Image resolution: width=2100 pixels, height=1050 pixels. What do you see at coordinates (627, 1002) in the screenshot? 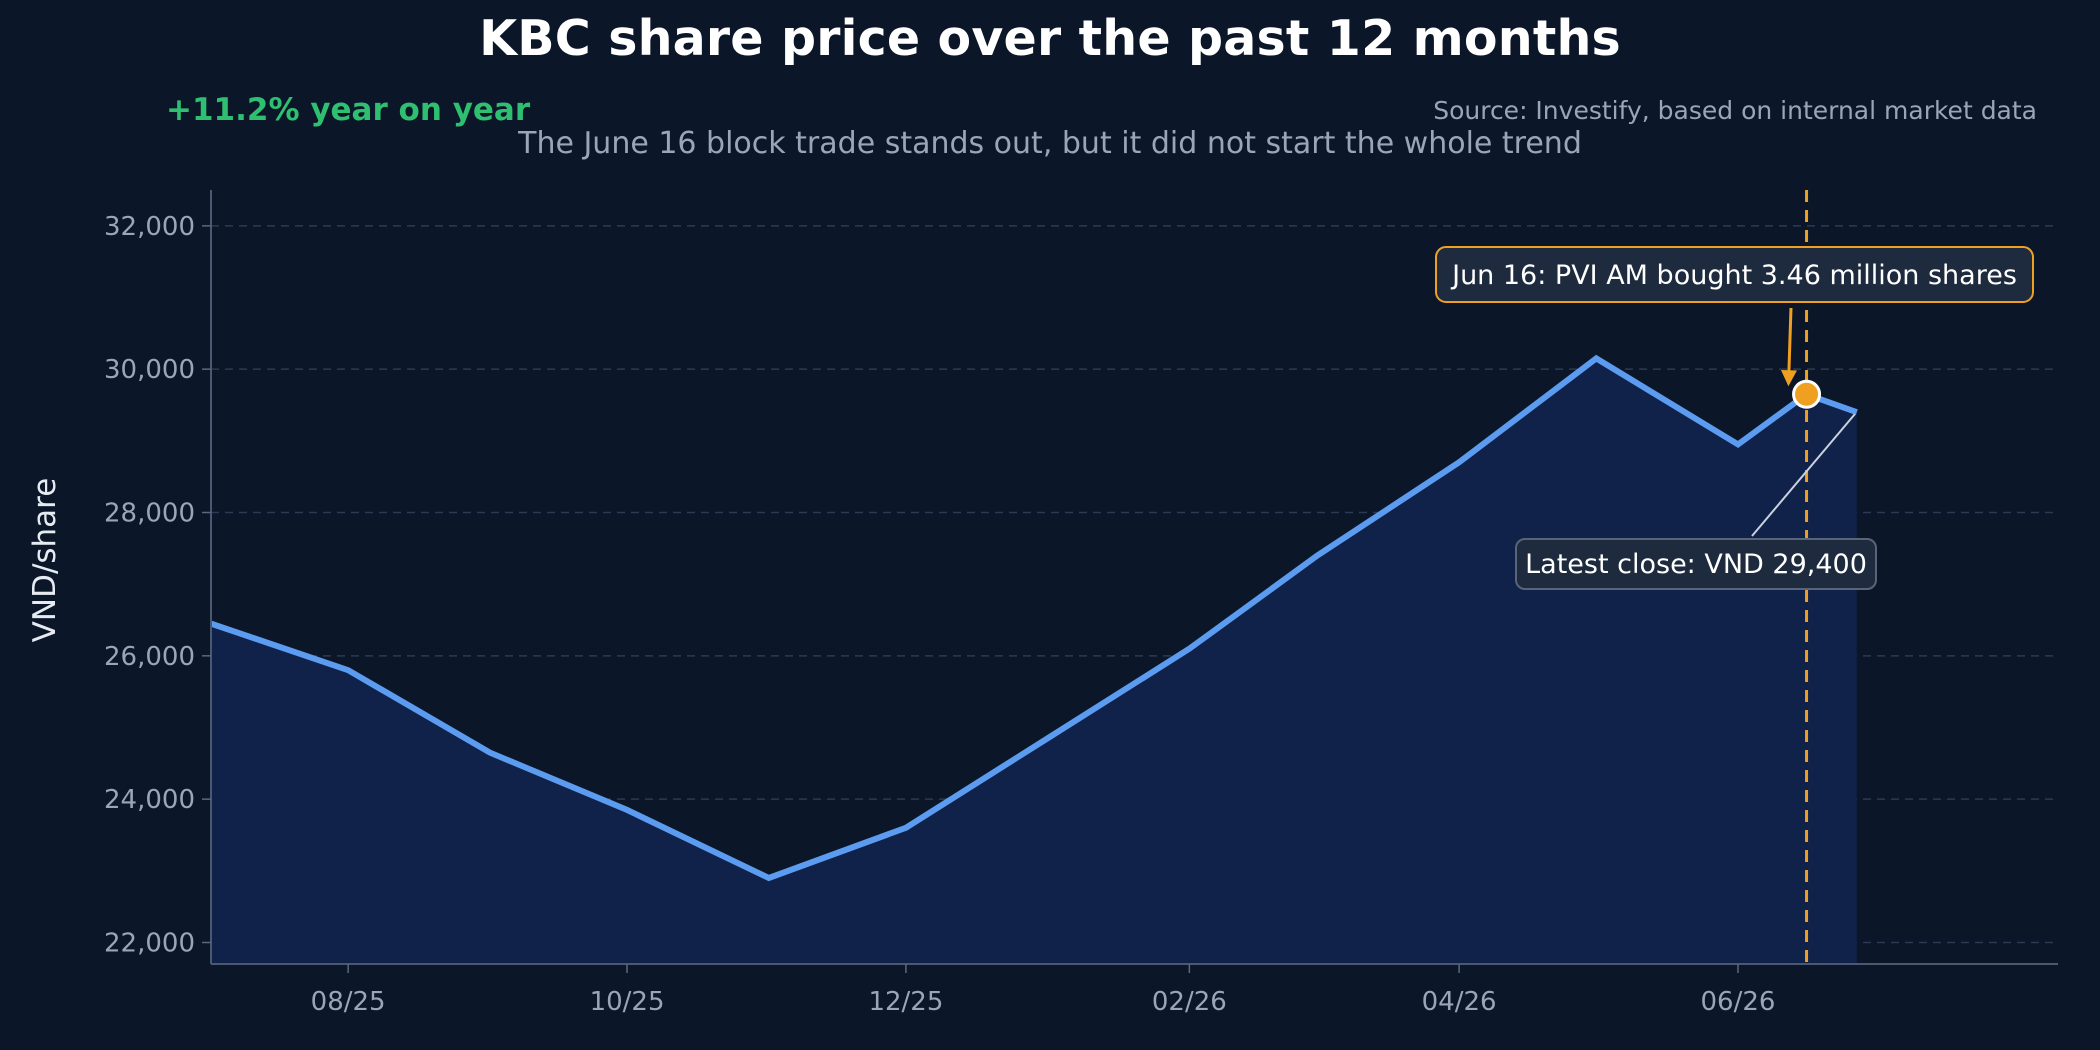
I see `x-tick-label: 10/25` at bounding box center [627, 1002].